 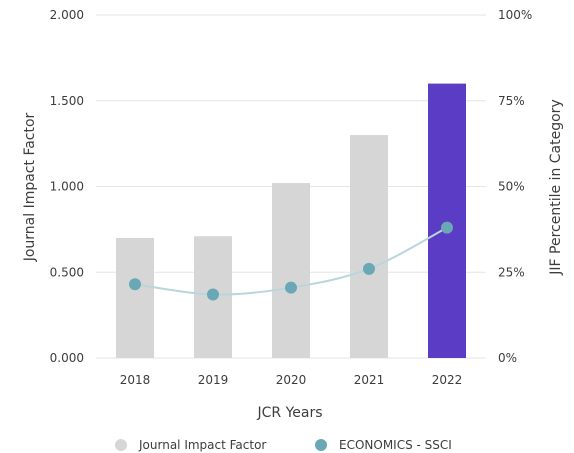 What do you see at coordinates (121, 445) in the screenshot?
I see `legend-marker-bars` at bounding box center [121, 445].